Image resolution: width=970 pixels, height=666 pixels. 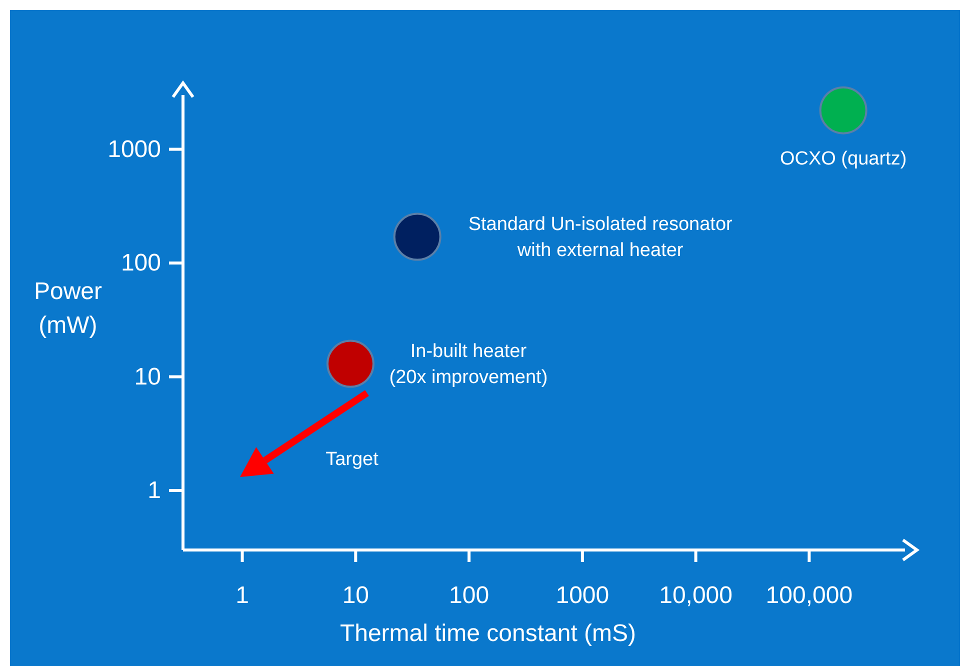 What do you see at coordinates (134, 149) in the screenshot?
I see `y-tick-label: 1000` at bounding box center [134, 149].